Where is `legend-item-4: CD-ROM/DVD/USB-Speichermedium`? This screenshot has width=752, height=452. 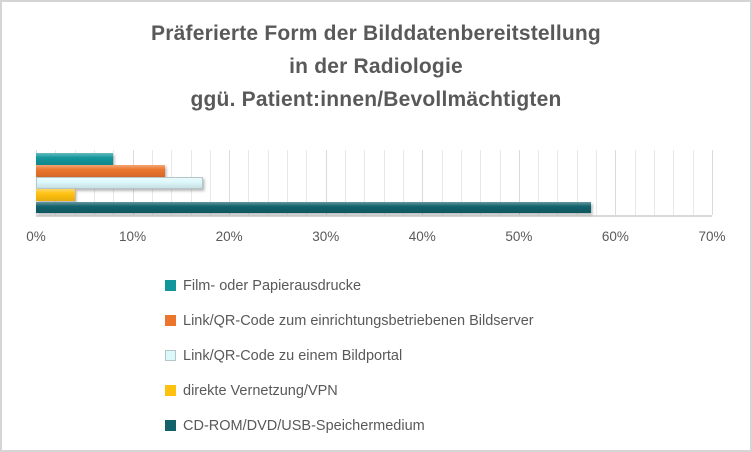
legend-item-4: CD-ROM/DVD/USB-Speichermedium is located at coordinates (349, 425).